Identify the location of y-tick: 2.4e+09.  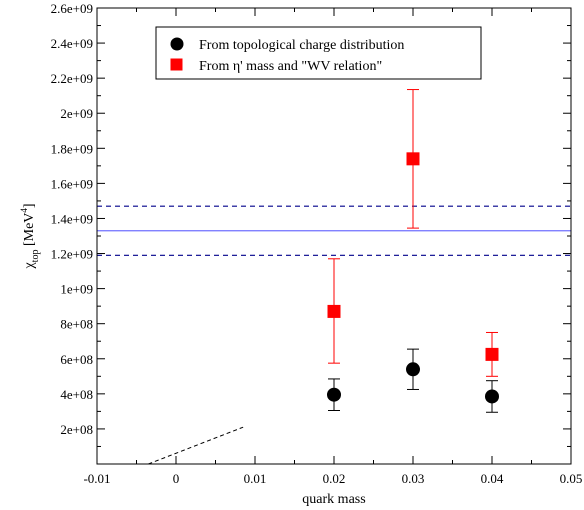
(311, 43).